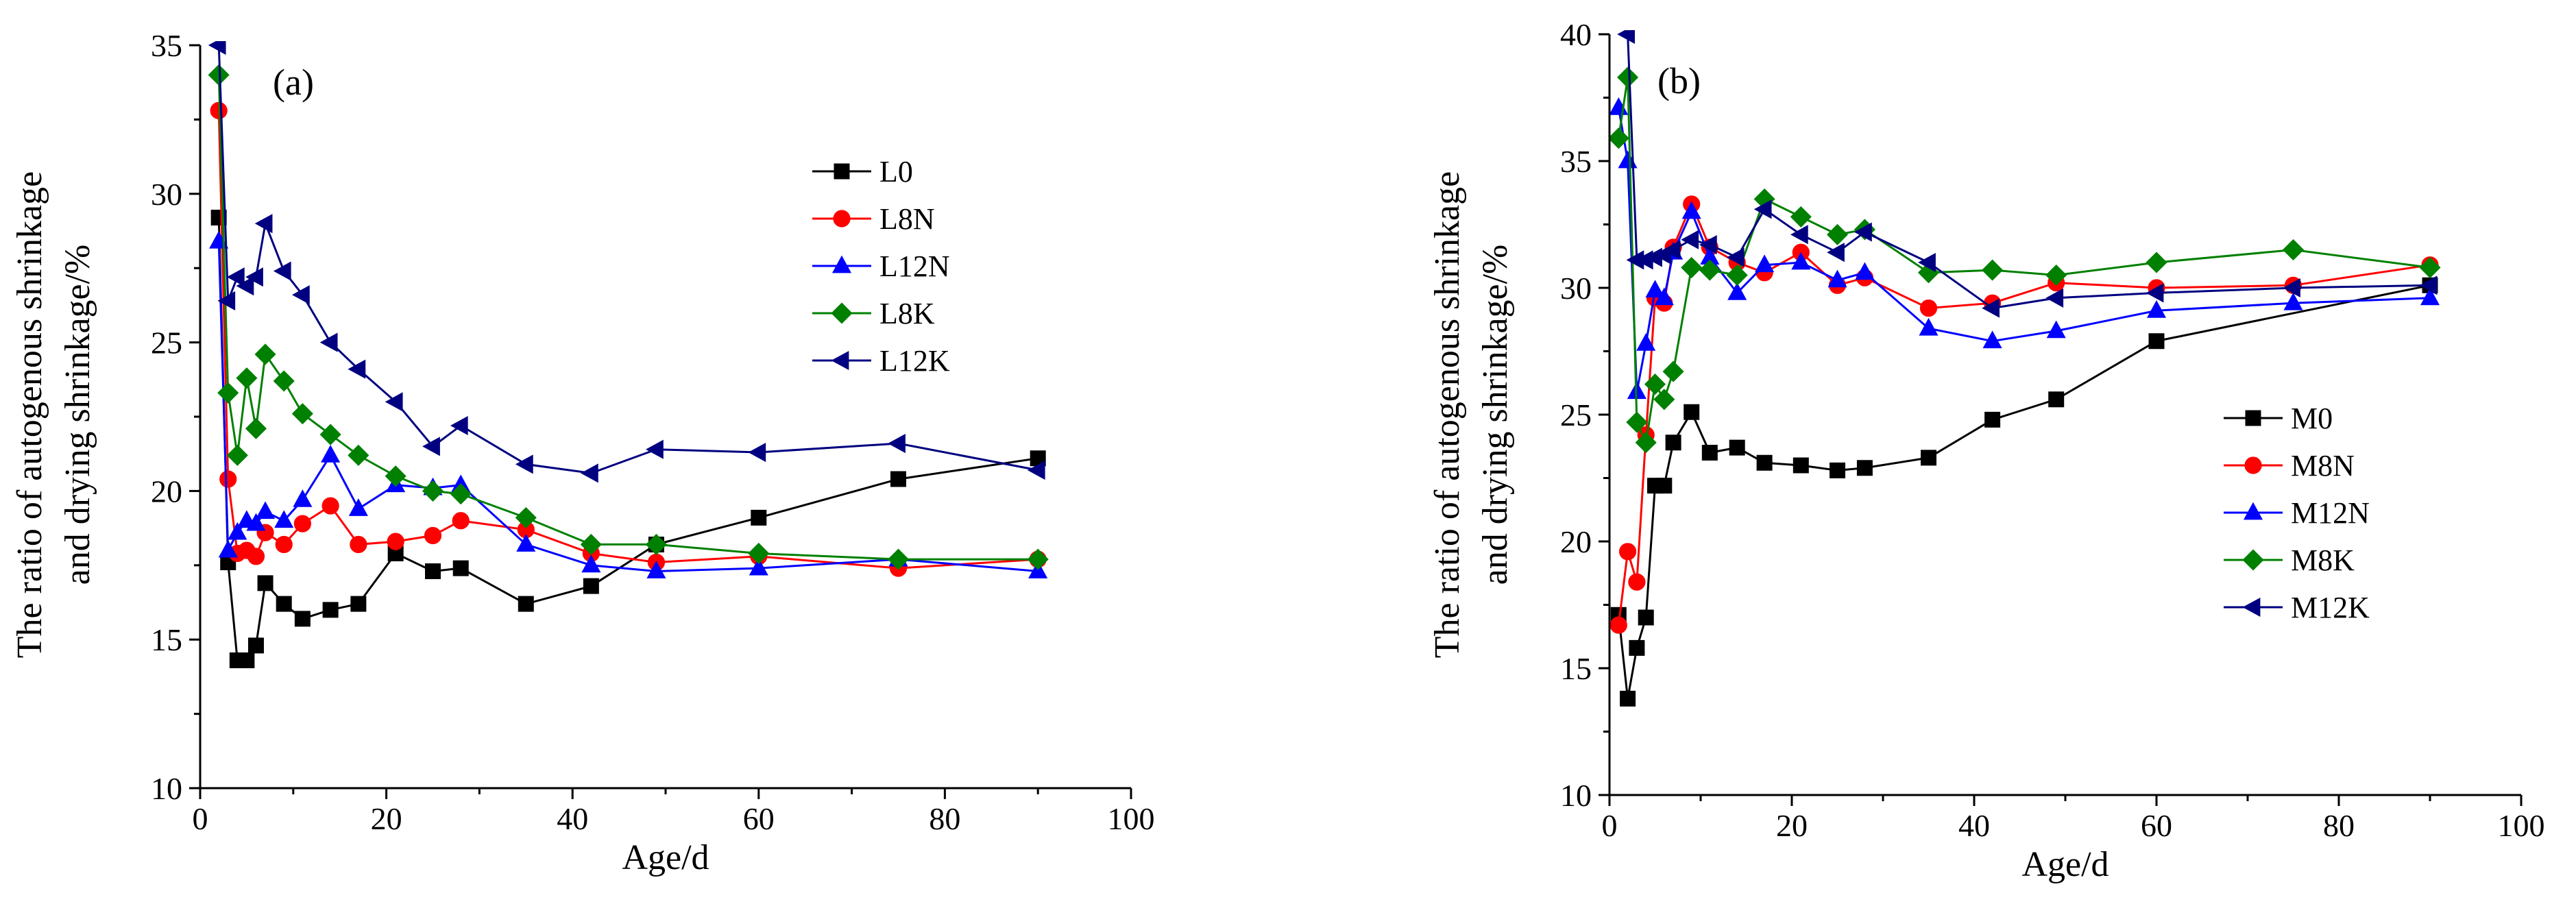 The width and height of the screenshot is (2576, 917). What do you see at coordinates (2027, 174) in the screenshot?
I see `series-m12k` at bounding box center [2027, 174].